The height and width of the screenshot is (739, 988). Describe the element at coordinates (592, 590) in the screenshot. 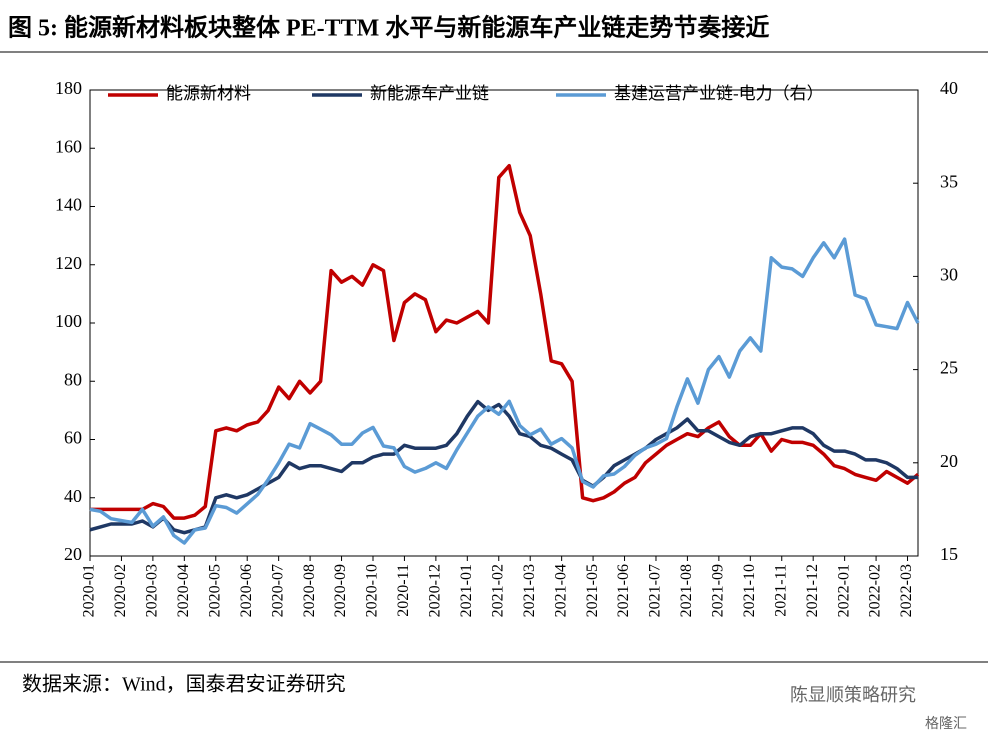

I see `x-tick-label: 2021-05` at that location.